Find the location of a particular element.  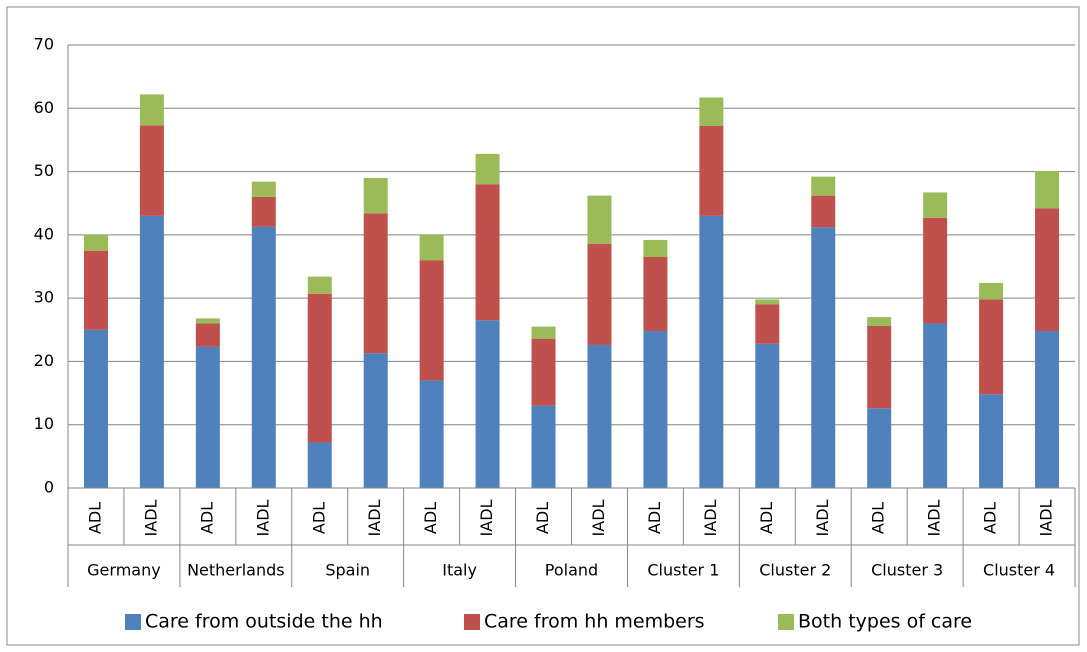

group-label: Poland is located at coordinates (571, 570).